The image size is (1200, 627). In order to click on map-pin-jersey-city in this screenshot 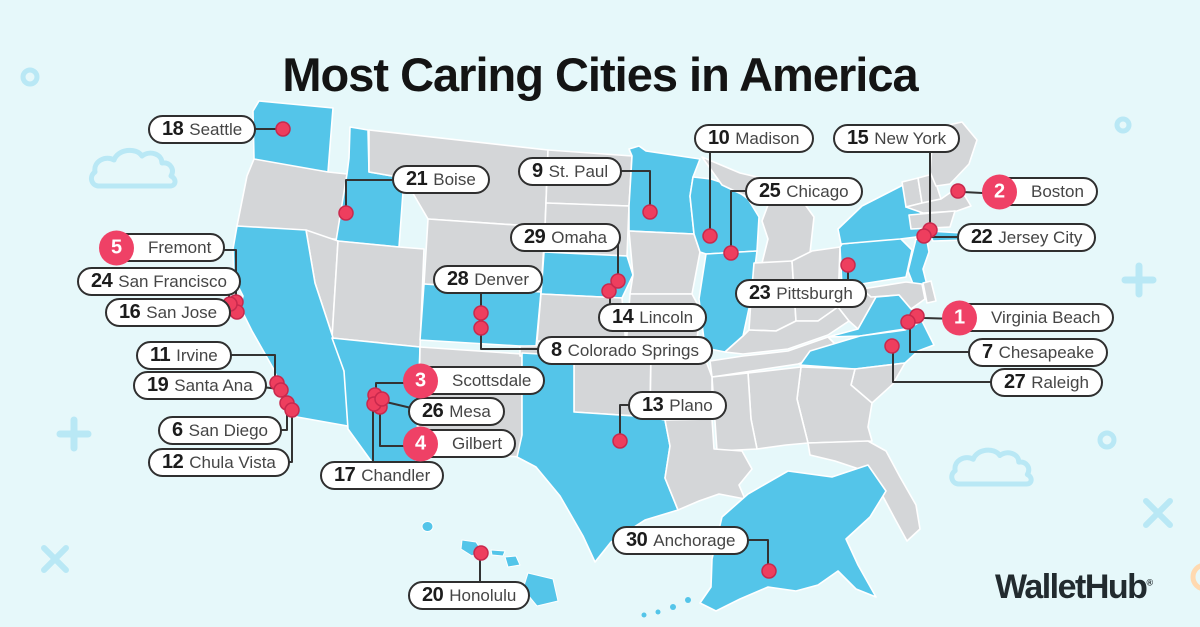, I will do `click(924, 236)`.